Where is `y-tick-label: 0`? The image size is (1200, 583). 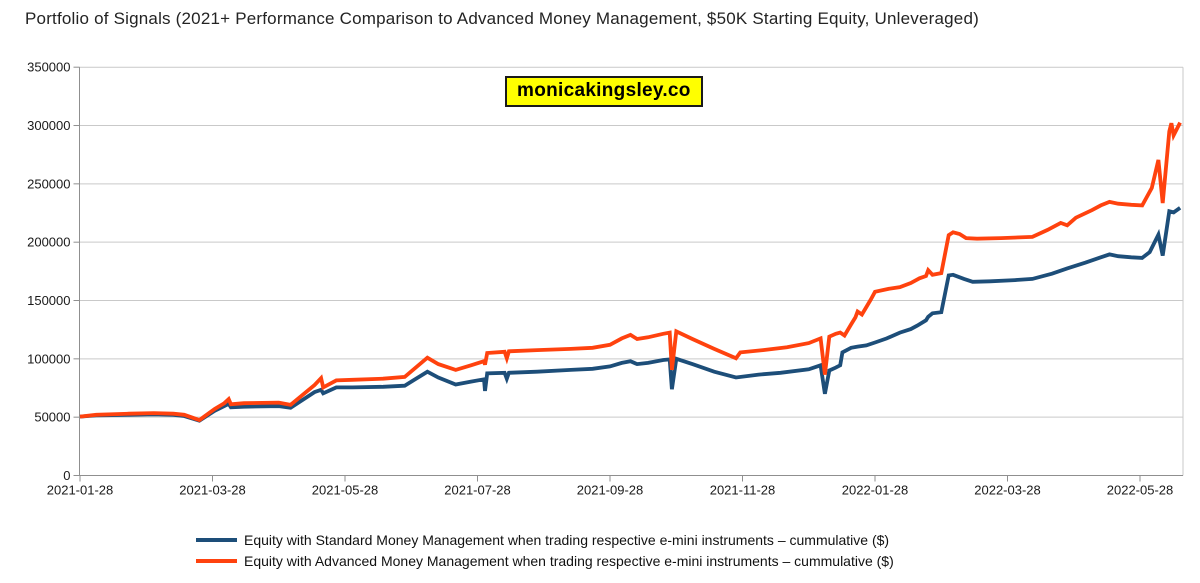 y-tick-label: 0 is located at coordinates (66, 475).